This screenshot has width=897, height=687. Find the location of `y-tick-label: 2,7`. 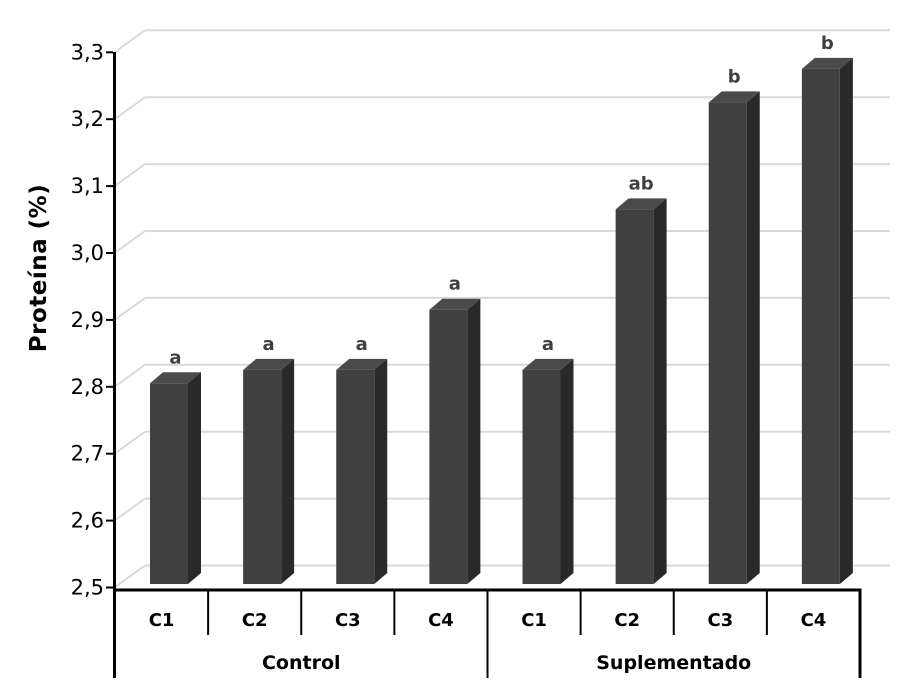

y-tick-label: 2,7 is located at coordinates (87, 454).